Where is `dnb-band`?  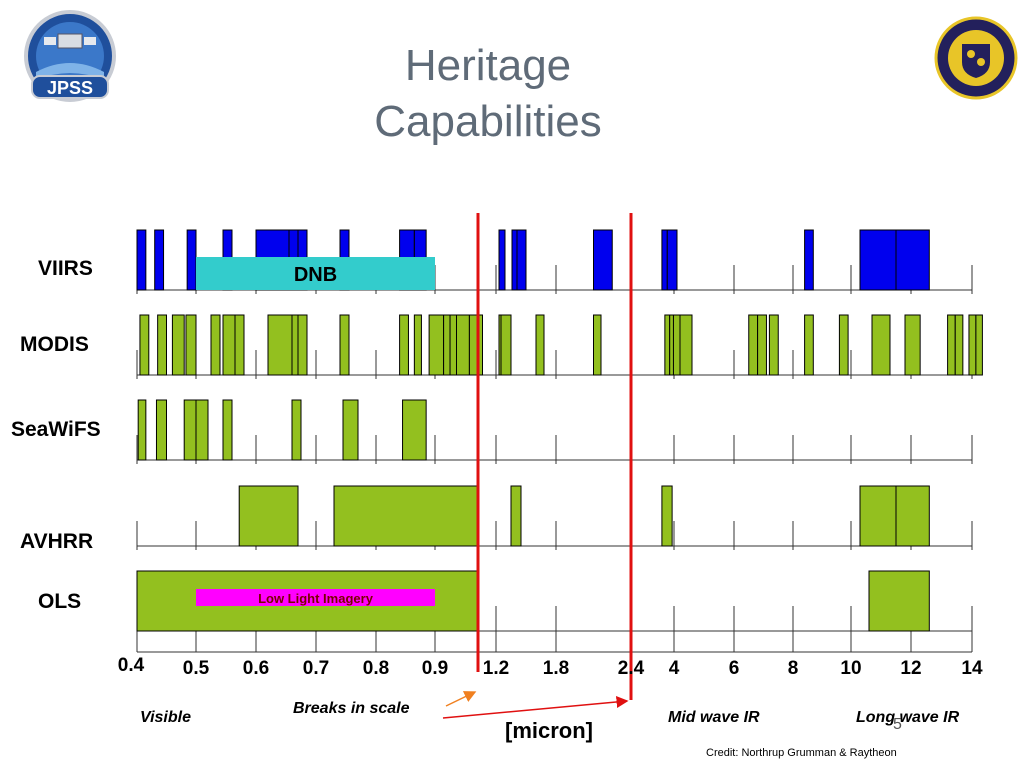
dnb-band is located at coordinates (315, 273).